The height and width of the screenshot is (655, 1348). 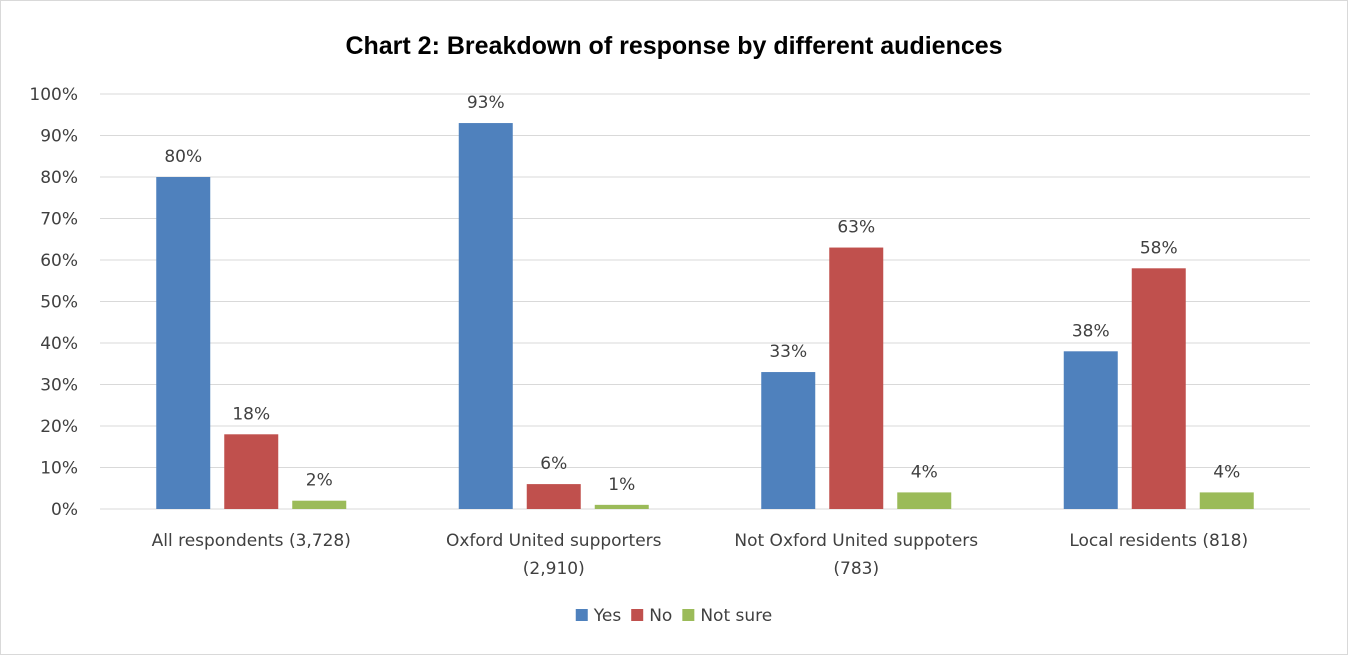 I want to click on data-label: 58%, so click(x=1159, y=248).